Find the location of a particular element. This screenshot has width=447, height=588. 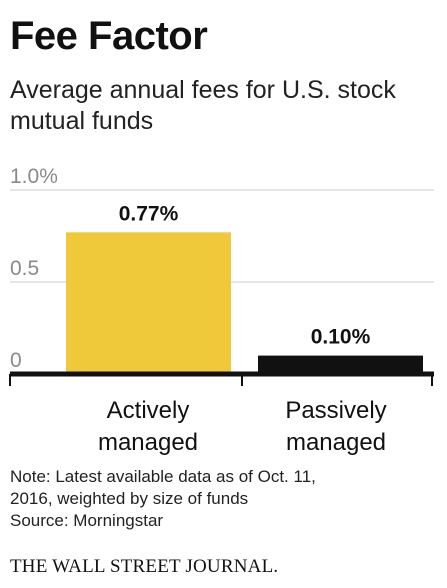

y-tick-label: 0.5 is located at coordinates (24, 268).